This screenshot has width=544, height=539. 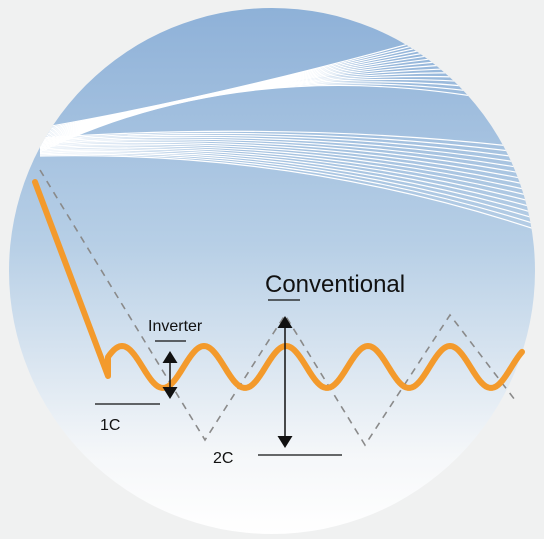 What do you see at coordinates (110, 425) in the screenshot?
I see `one-c-label: 1C` at bounding box center [110, 425].